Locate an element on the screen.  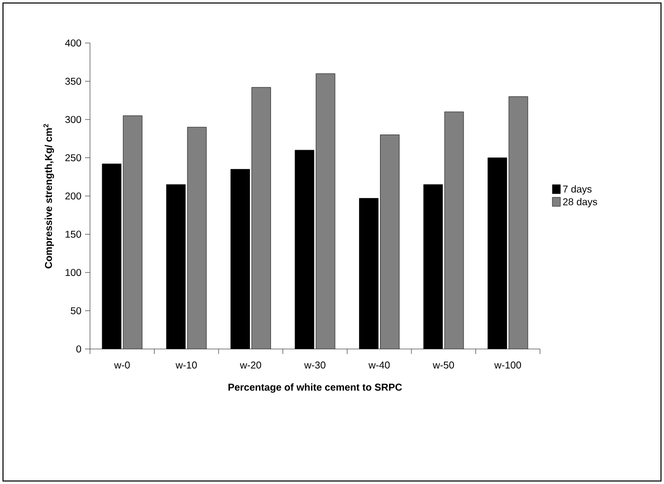
x-axis-title: Percentage of white cement to SRPC is located at coordinates (315, 388).